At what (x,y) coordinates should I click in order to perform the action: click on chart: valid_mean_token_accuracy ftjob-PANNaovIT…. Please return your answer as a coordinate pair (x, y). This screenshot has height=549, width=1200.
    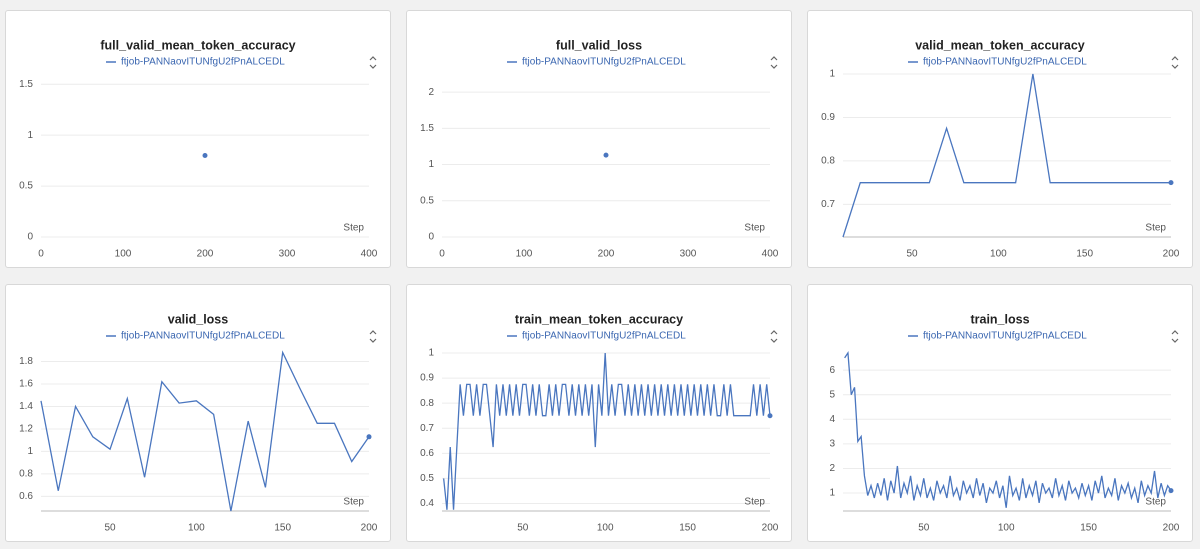
    Looking at the image, I should click on (1000, 149).